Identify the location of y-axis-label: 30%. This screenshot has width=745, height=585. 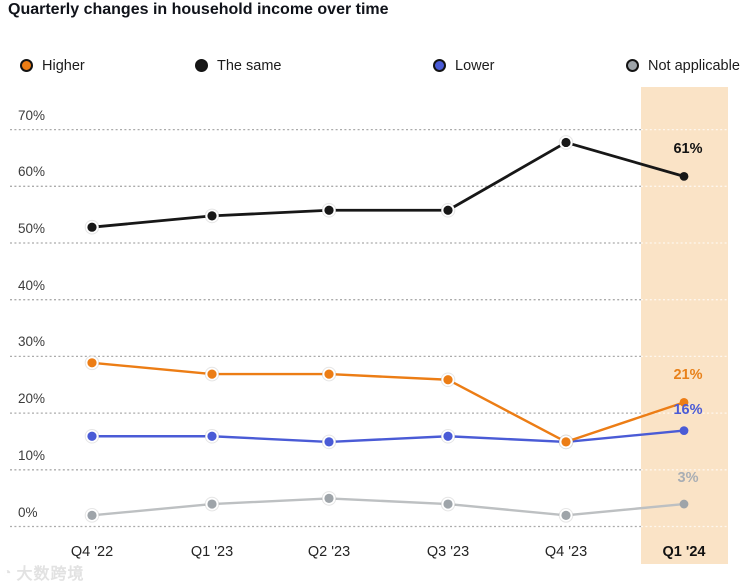
(32, 342).